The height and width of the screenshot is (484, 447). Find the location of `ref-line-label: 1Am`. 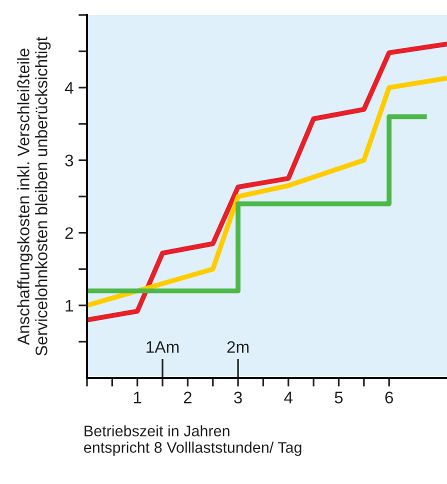

ref-line-label: 1Am is located at coordinates (162, 347).